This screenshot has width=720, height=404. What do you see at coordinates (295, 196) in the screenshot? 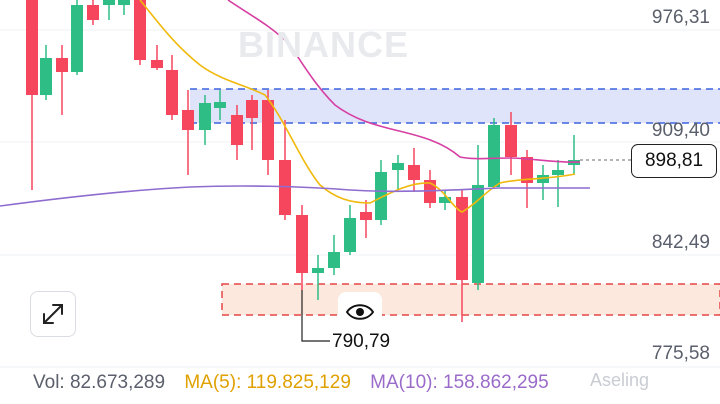
I see `ma-line-purple` at bounding box center [295, 196].